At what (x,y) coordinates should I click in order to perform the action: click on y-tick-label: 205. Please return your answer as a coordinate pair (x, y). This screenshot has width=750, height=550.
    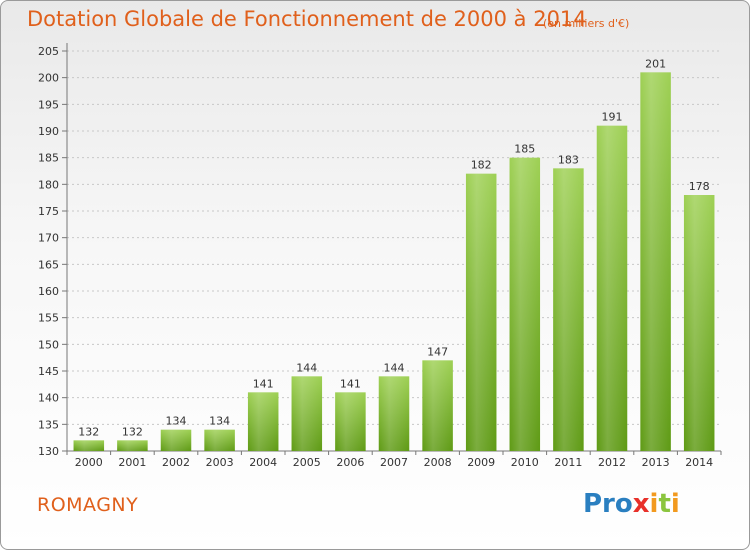
    Looking at the image, I should click on (48, 51).